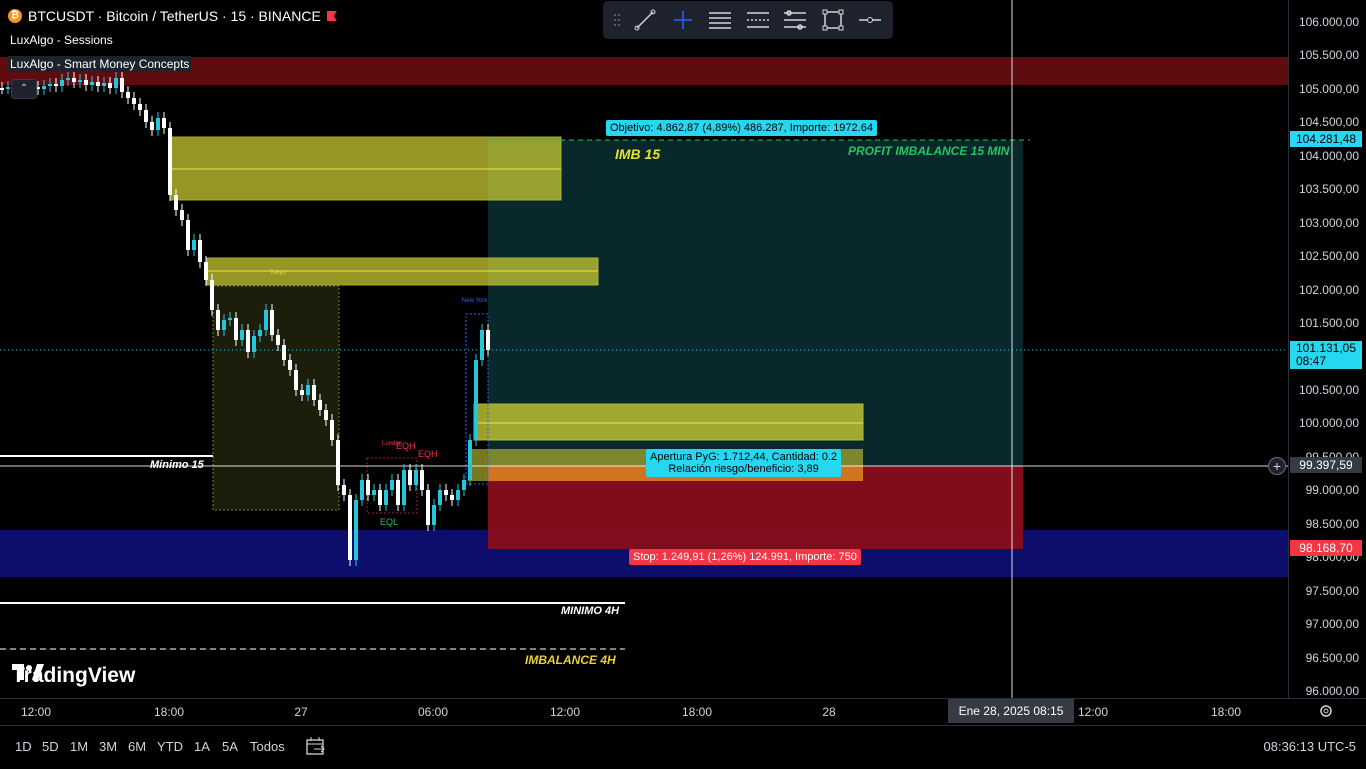  Describe the element at coordinates (202, 746) in the screenshot. I see `range-button: 1A` at that location.